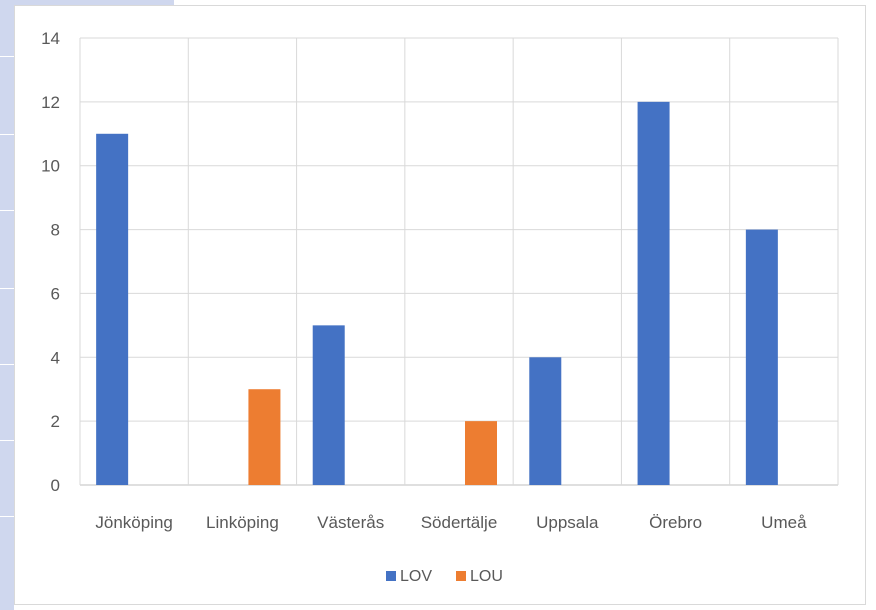 Image resolution: width=876 pixels, height=610 pixels. Describe the element at coordinates (784, 522) in the screenshot. I see `x-tick-label: Umeå` at that location.